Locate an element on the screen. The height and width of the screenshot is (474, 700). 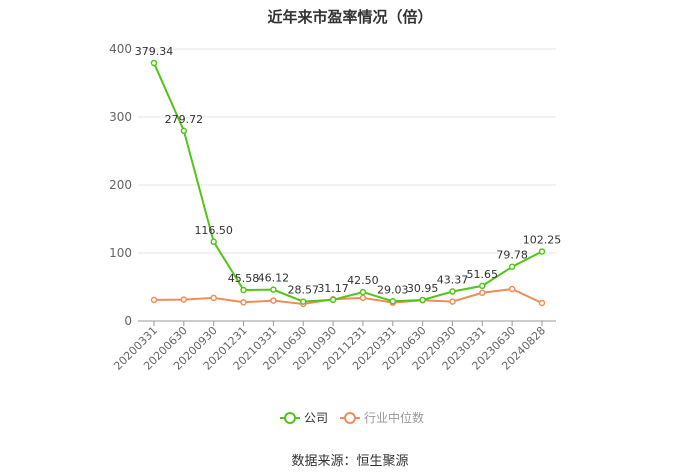
source-note: 数据来源：恒生聚源 is located at coordinates (350, 461).